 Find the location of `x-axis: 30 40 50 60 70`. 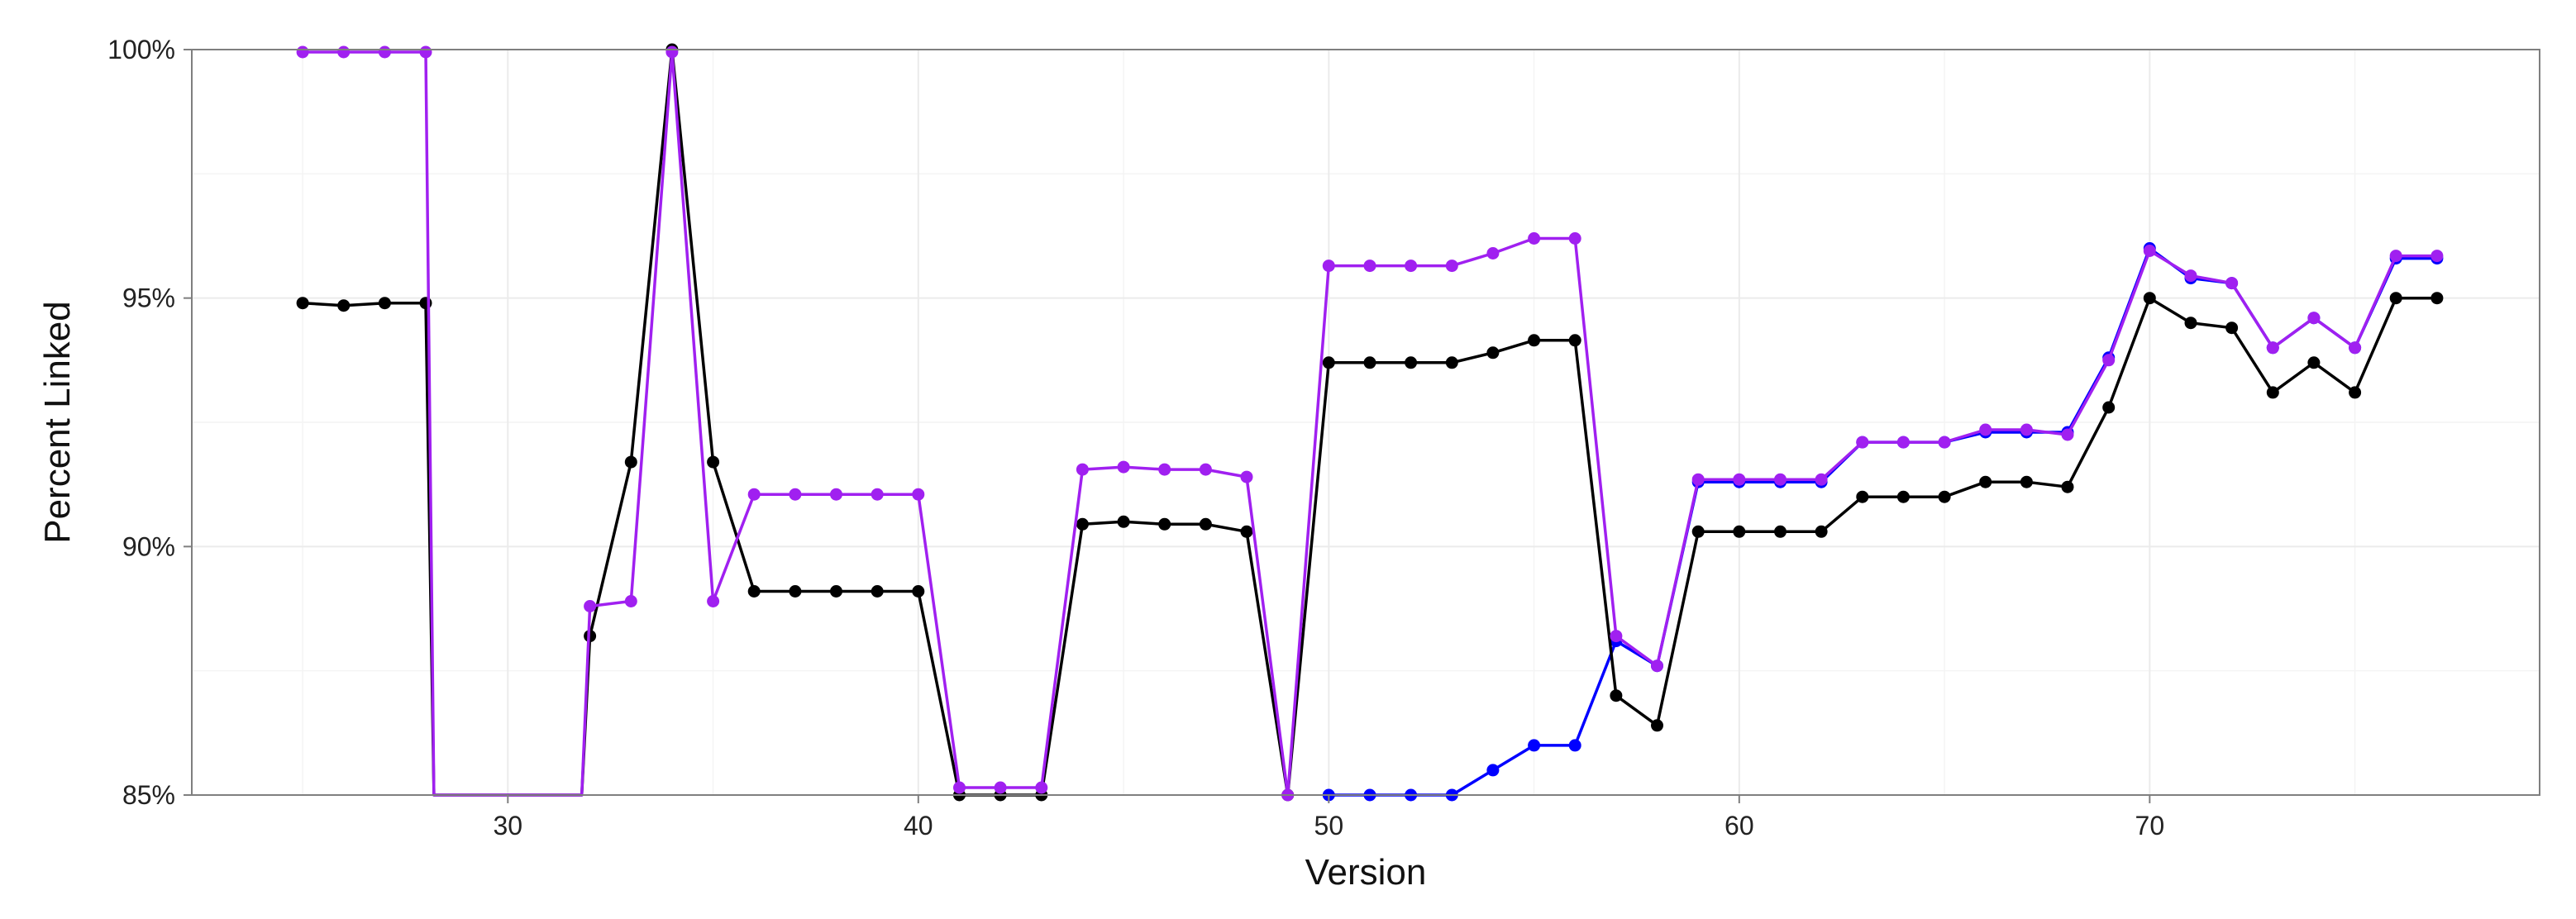

x-axis: 30 40 50 60 70 is located at coordinates (1329, 817).